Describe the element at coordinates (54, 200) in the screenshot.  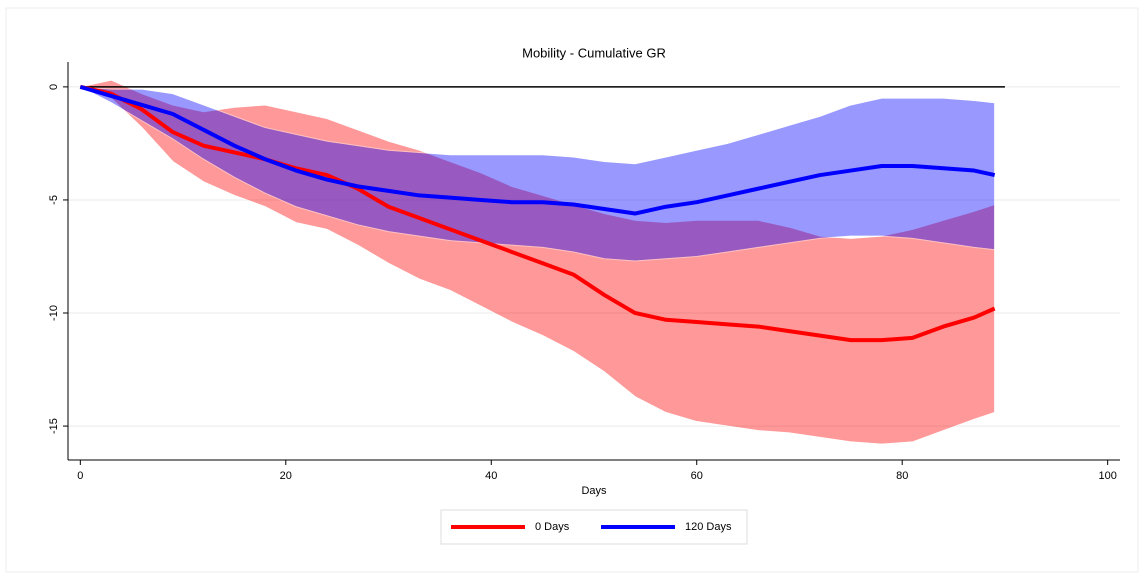
I see `y-tick-label: -5` at that location.